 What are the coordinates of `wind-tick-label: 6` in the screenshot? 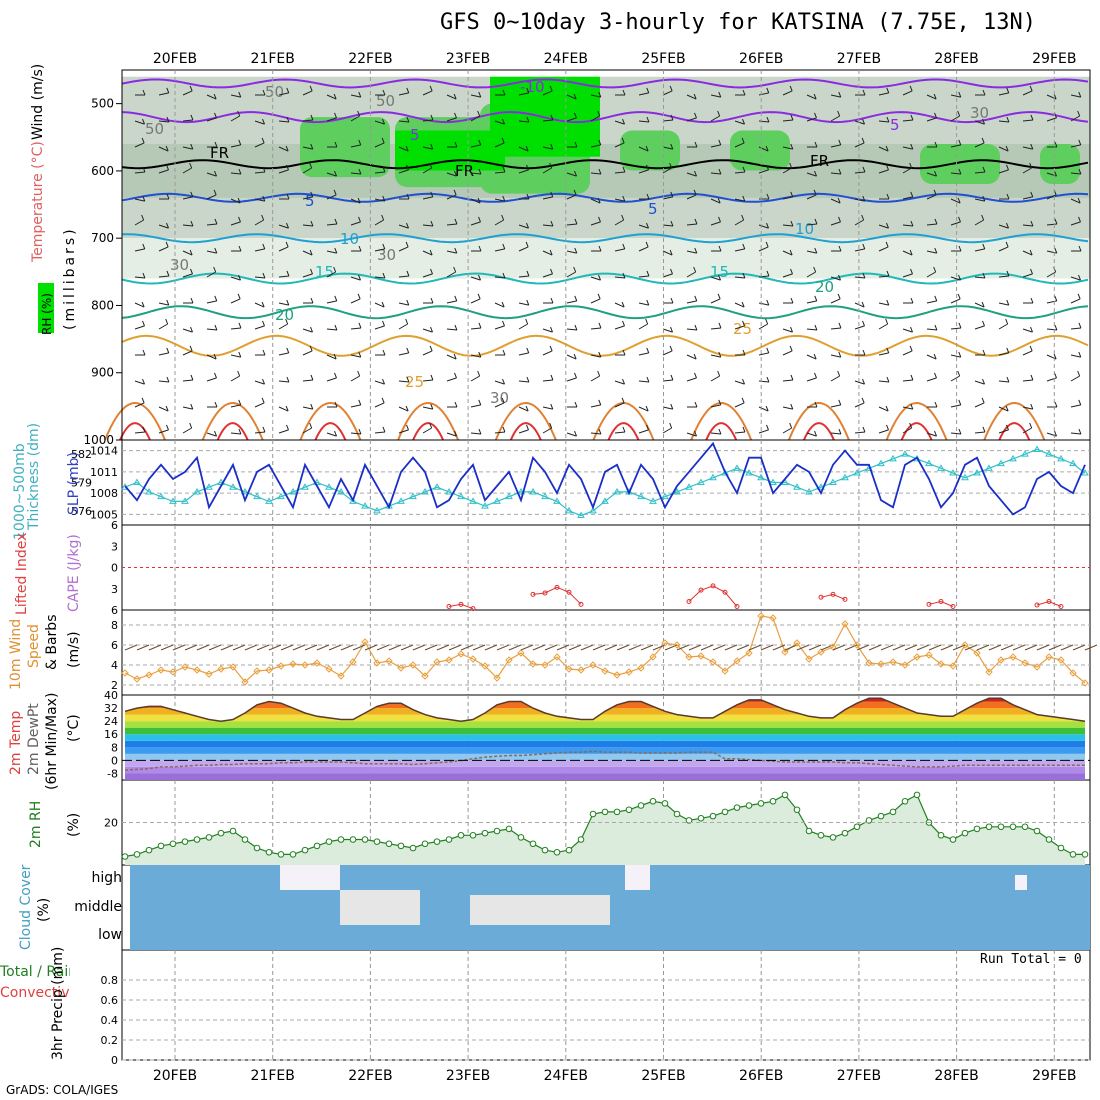 It's located at (114, 645).